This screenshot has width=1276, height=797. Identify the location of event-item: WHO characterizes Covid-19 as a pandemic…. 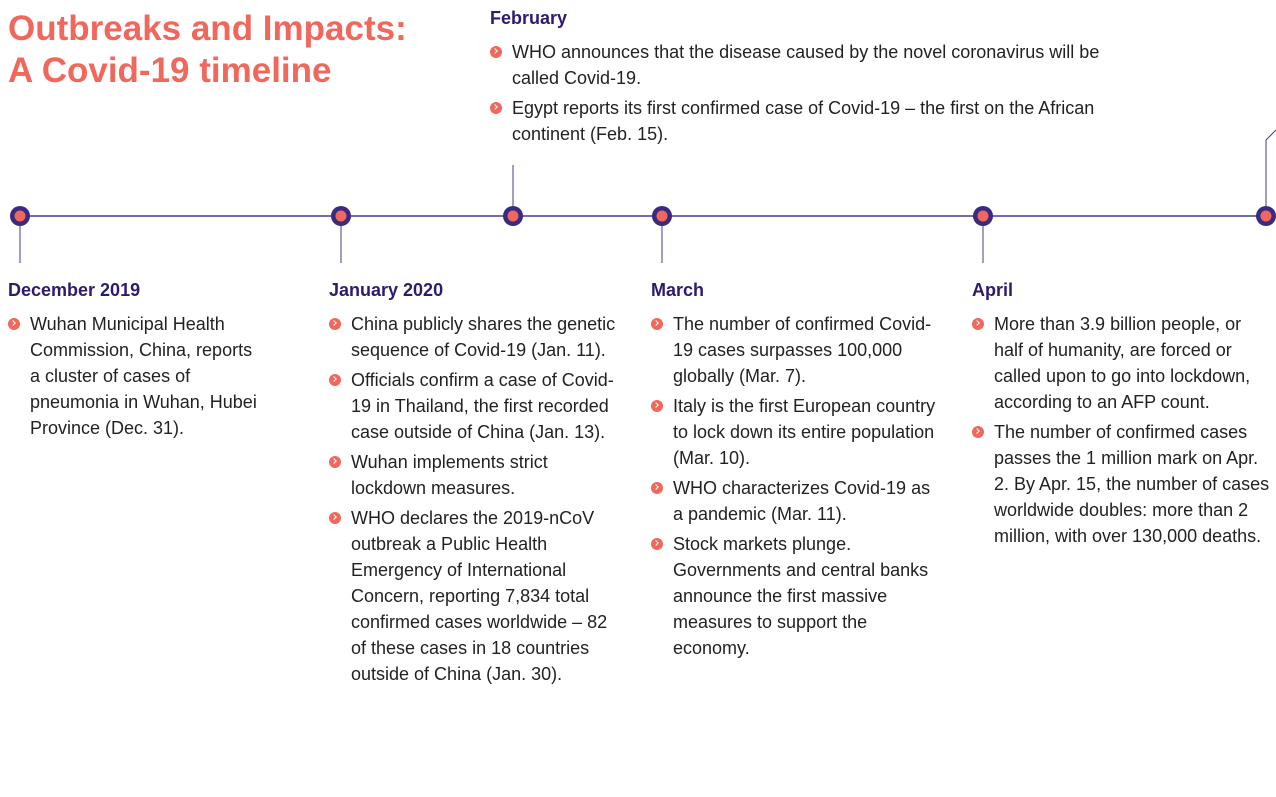
(793, 501).